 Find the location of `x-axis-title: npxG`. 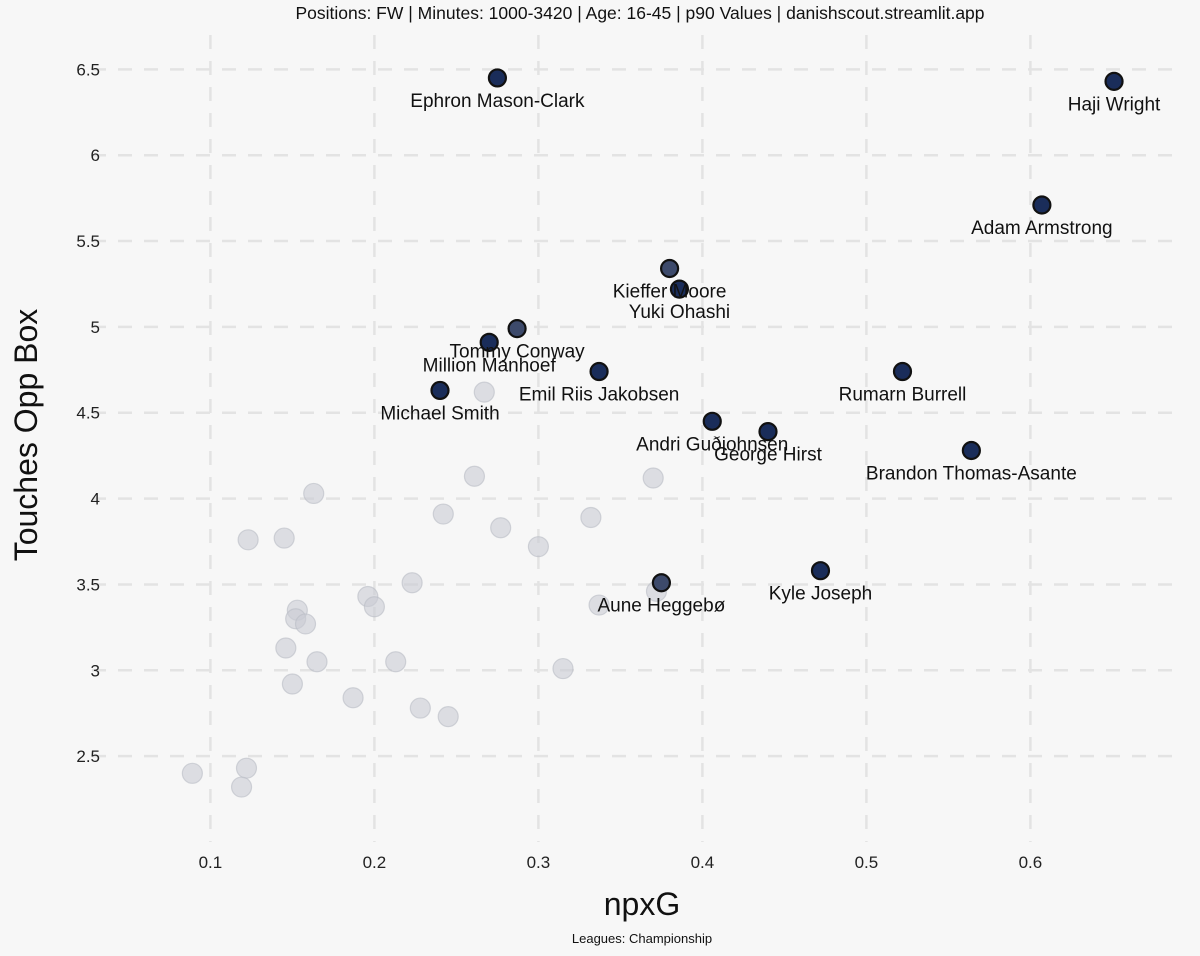

x-axis-title: npxG is located at coordinates (642, 904).